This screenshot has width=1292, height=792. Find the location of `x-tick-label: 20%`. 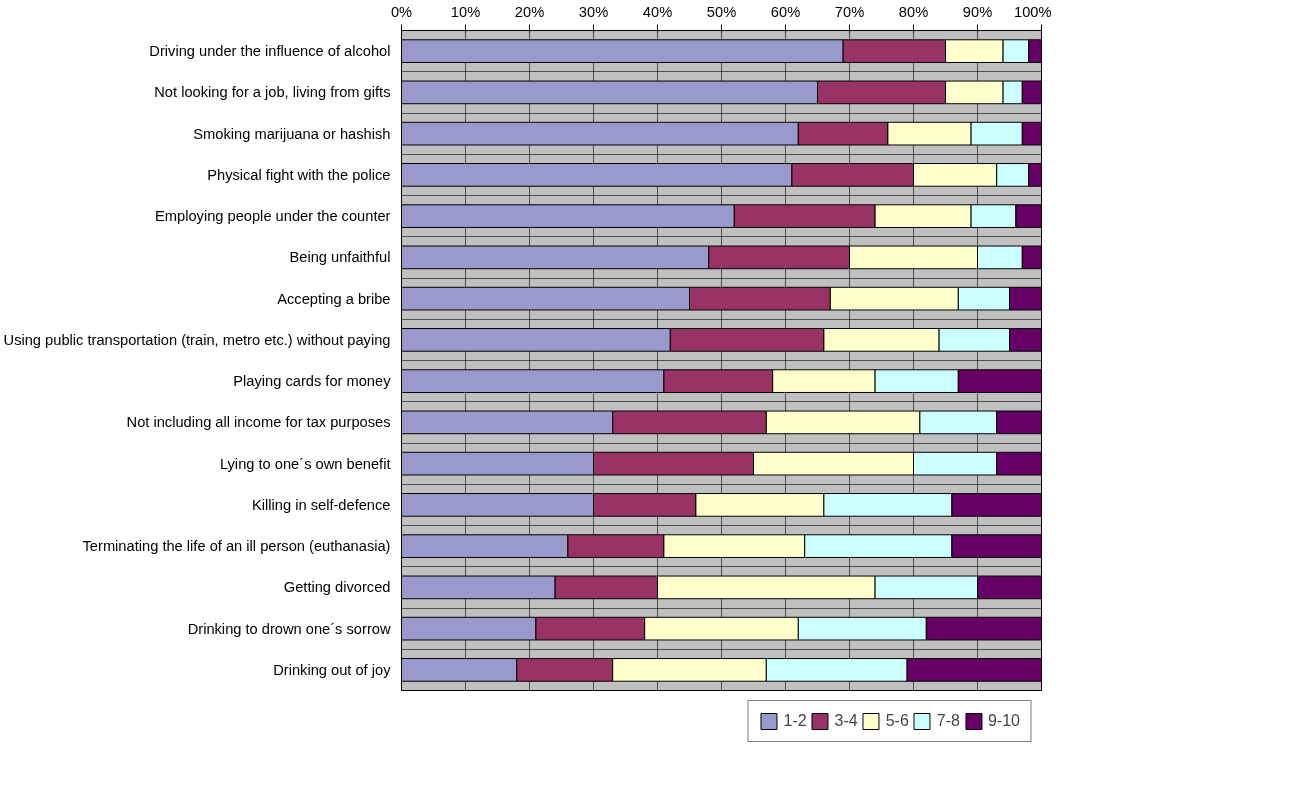

x-tick-label: 20% is located at coordinates (529, 11).